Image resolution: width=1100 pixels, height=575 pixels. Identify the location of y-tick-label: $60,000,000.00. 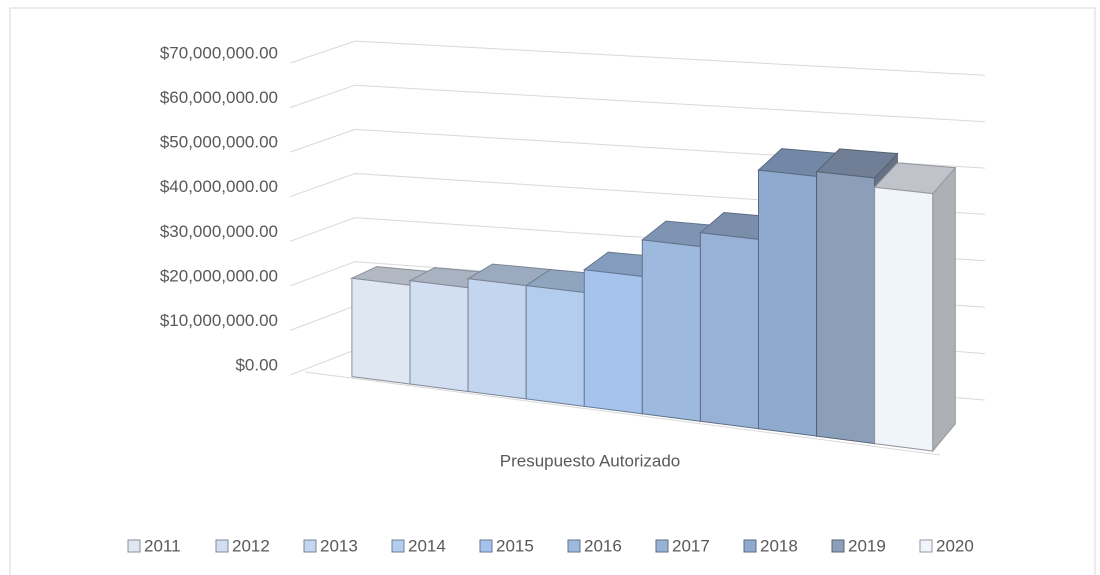
(219, 97).